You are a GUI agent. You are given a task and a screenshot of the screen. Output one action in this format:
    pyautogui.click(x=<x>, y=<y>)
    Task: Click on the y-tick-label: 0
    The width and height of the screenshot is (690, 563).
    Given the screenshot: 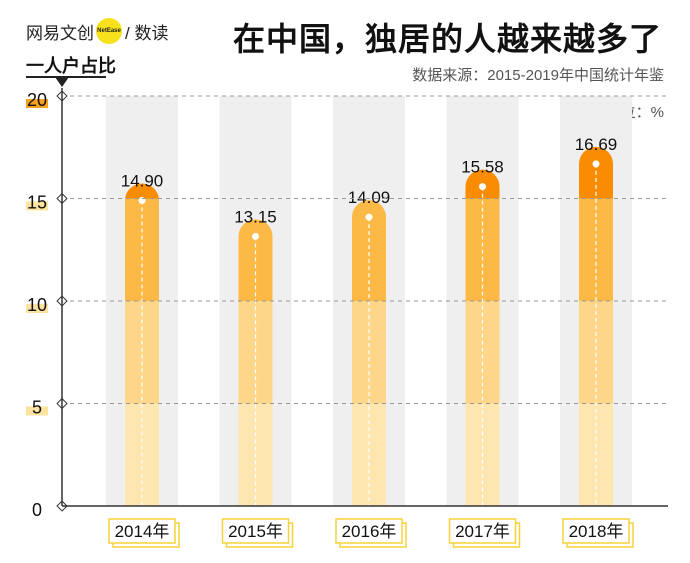 What is the action you would take?
    pyautogui.click(x=37, y=510)
    